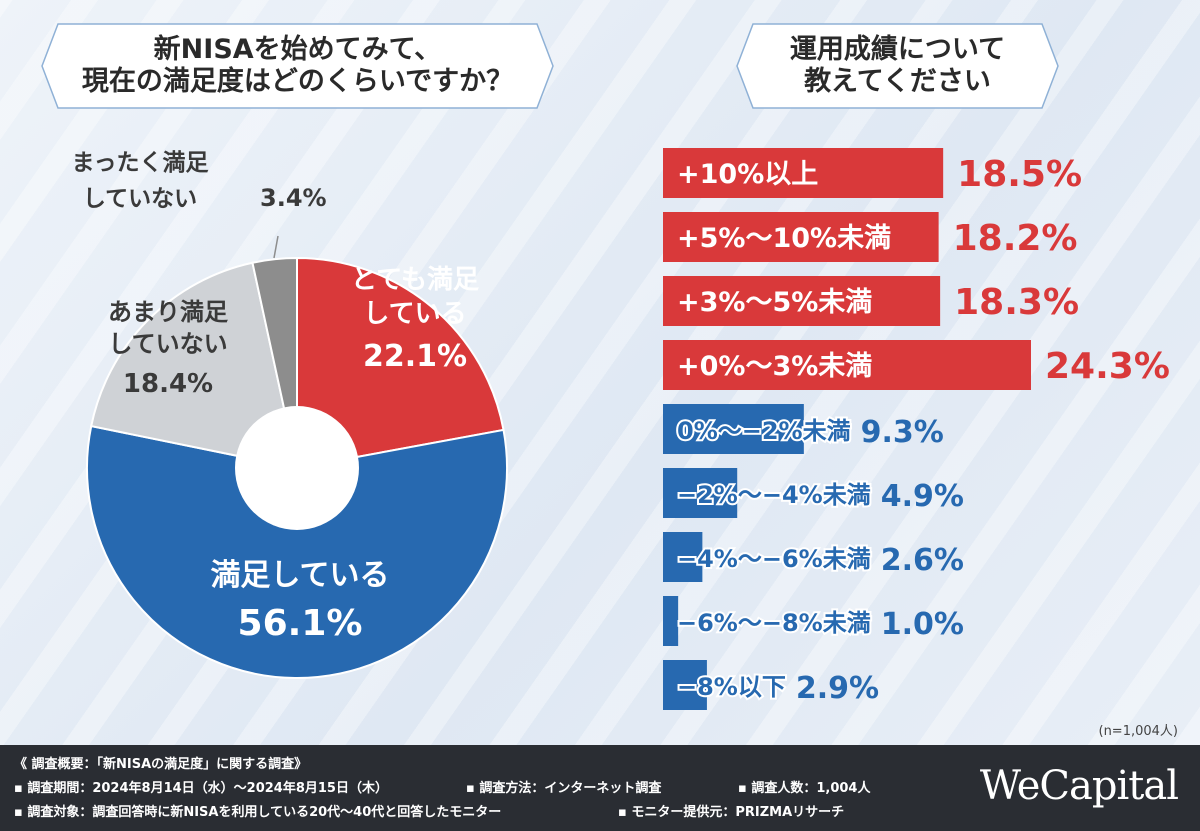  I want to click on question-right-frame, so click(897, 66).